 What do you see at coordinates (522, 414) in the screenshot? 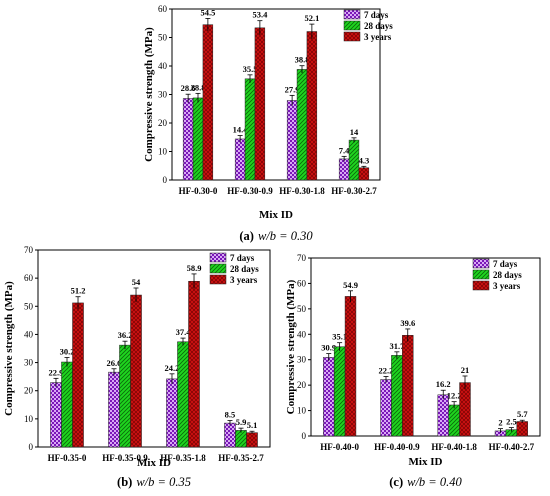
I see `data-label: 5.7` at bounding box center [522, 414].